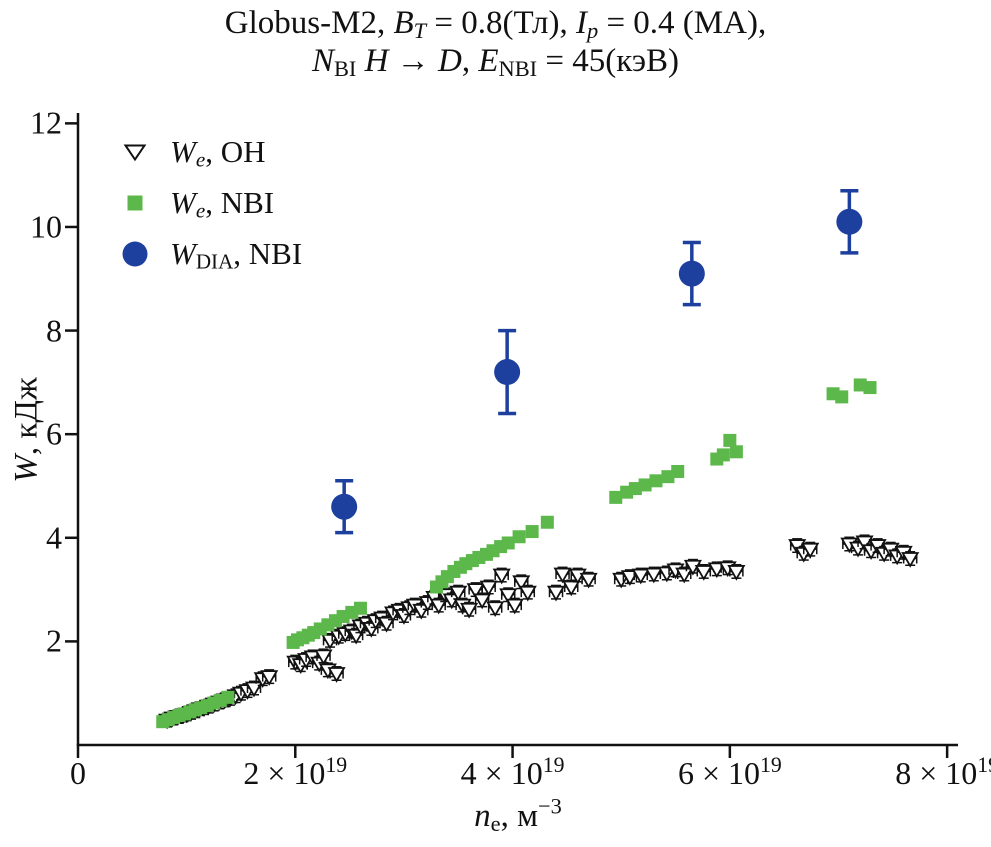 Image resolution: width=991 pixels, height=847 pixels. Describe the element at coordinates (46, 122) in the screenshot. I see `y-tick-label: 12` at that location.